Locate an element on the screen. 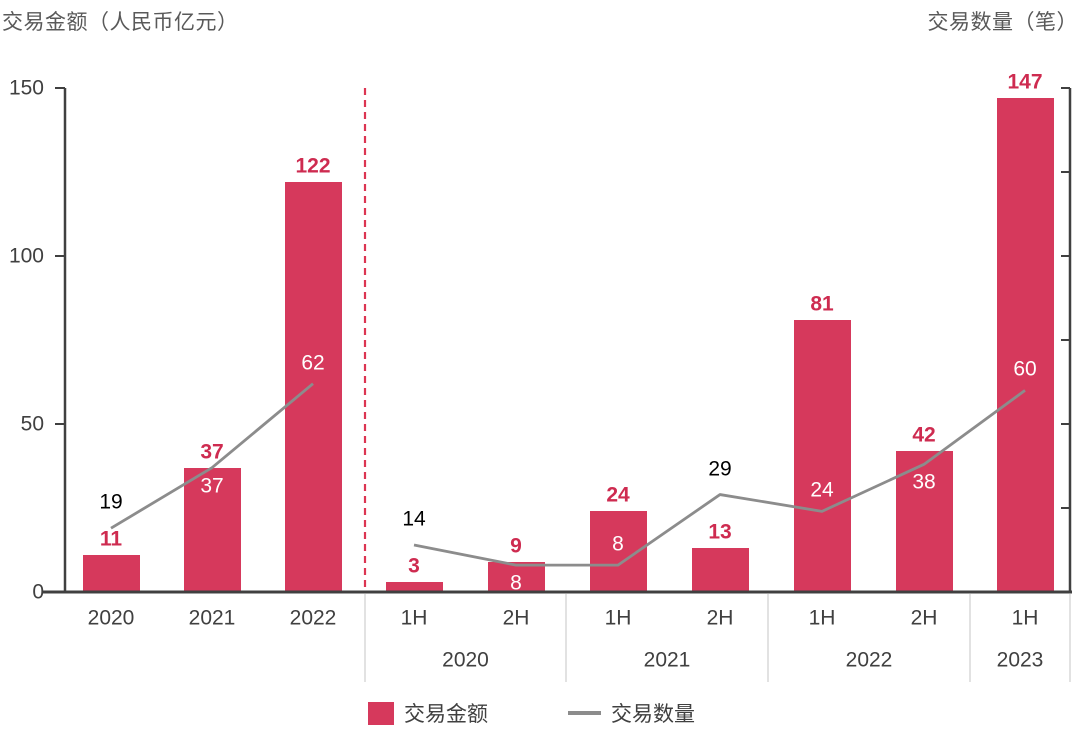 The height and width of the screenshot is (732, 1080). x-axis-label: 2020 is located at coordinates (111, 618).